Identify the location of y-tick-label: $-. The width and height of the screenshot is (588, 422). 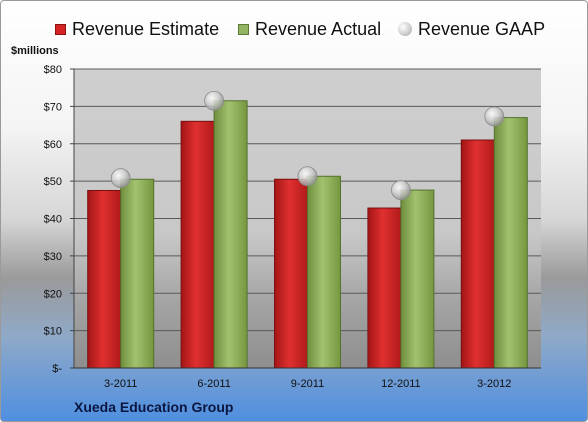
(57, 369).